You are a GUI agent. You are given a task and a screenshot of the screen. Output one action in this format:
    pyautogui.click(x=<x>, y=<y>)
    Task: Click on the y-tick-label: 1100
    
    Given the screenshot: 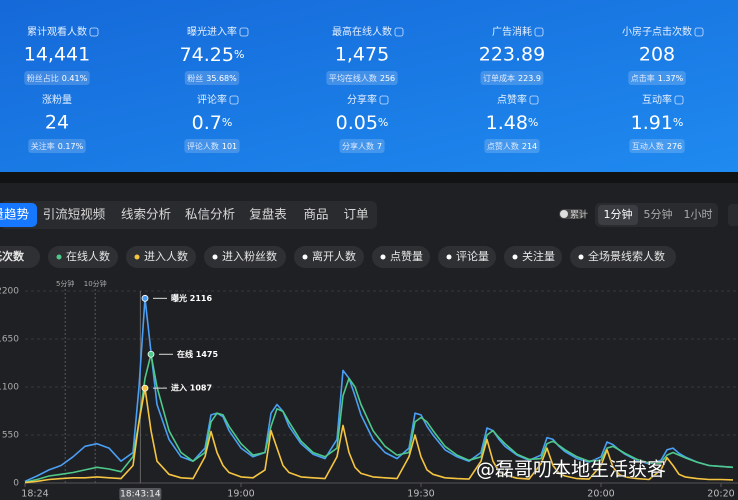 What is the action you would take?
    pyautogui.click(x=9, y=388)
    